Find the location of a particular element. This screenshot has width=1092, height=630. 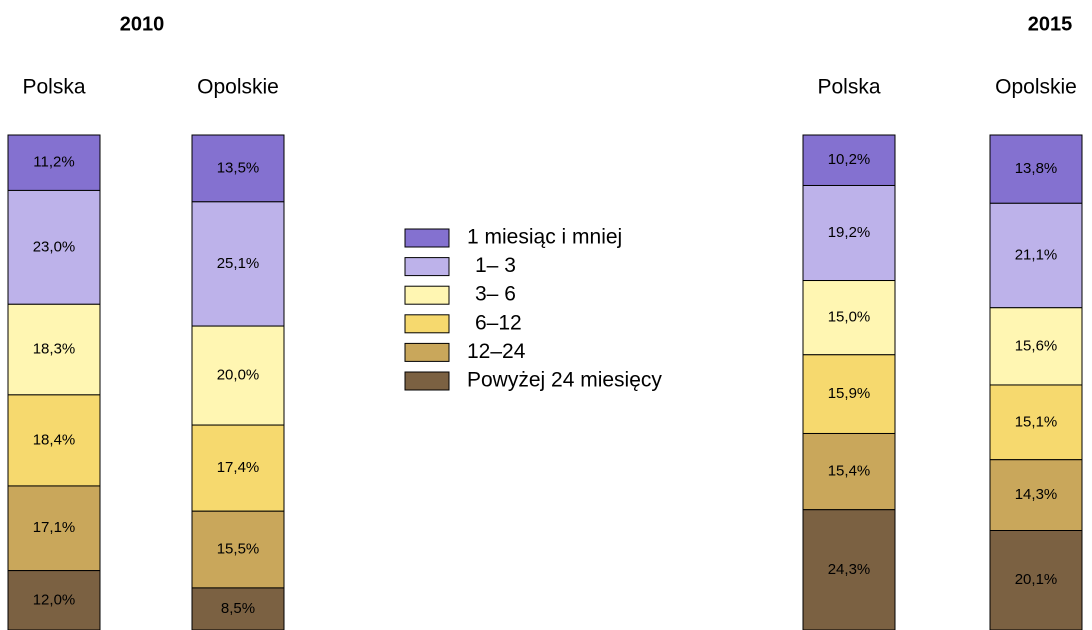

value-label: 18,3% is located at coordinates (54, 349).